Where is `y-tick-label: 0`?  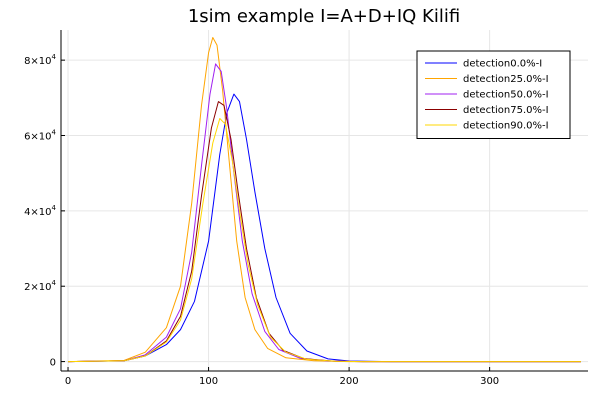 y-tick-label: 0 is located at coordinates (53, 363).